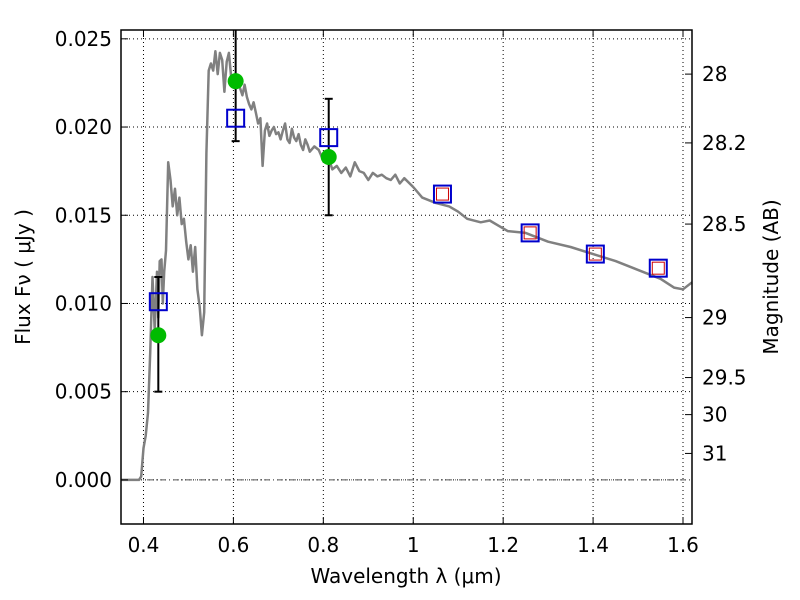 Image resolution: width=800 pixels, height=600 pixels. What do you see at coordinates (323, 545) in the screenshot?
I see `x-tick-label: 0.8` at bounding box center [323, 545].